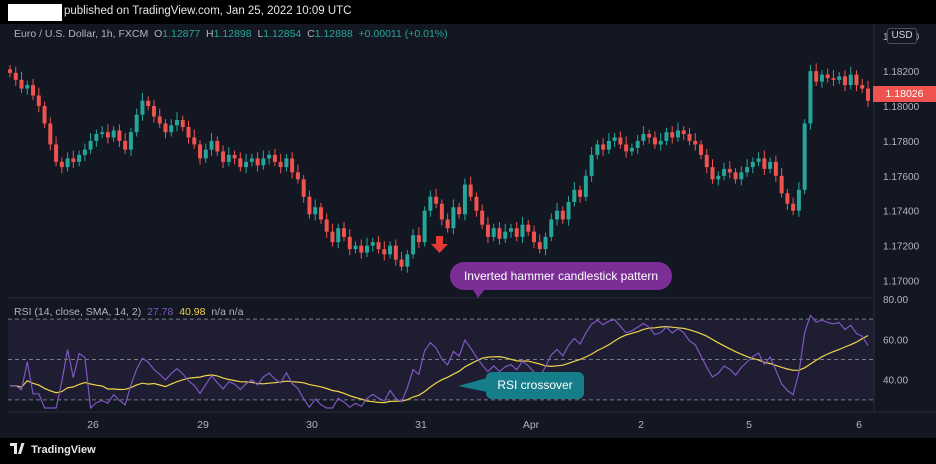  Describe the element at coordinates (333, 34) in the screenshot. I see `close-value: 1.12888` at that location.